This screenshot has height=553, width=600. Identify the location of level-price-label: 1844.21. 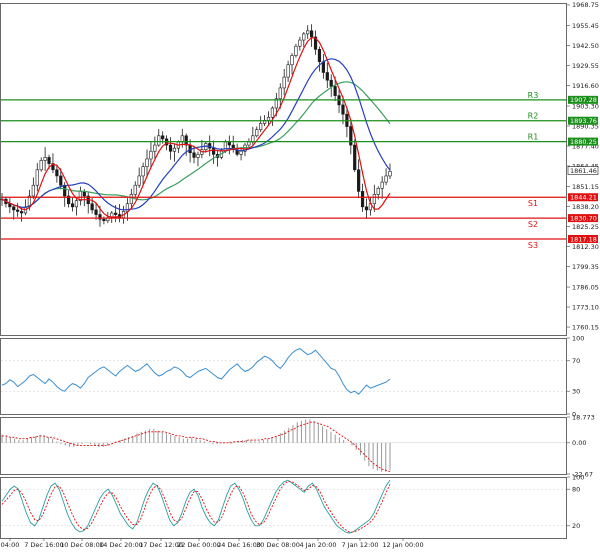
(583, 198).